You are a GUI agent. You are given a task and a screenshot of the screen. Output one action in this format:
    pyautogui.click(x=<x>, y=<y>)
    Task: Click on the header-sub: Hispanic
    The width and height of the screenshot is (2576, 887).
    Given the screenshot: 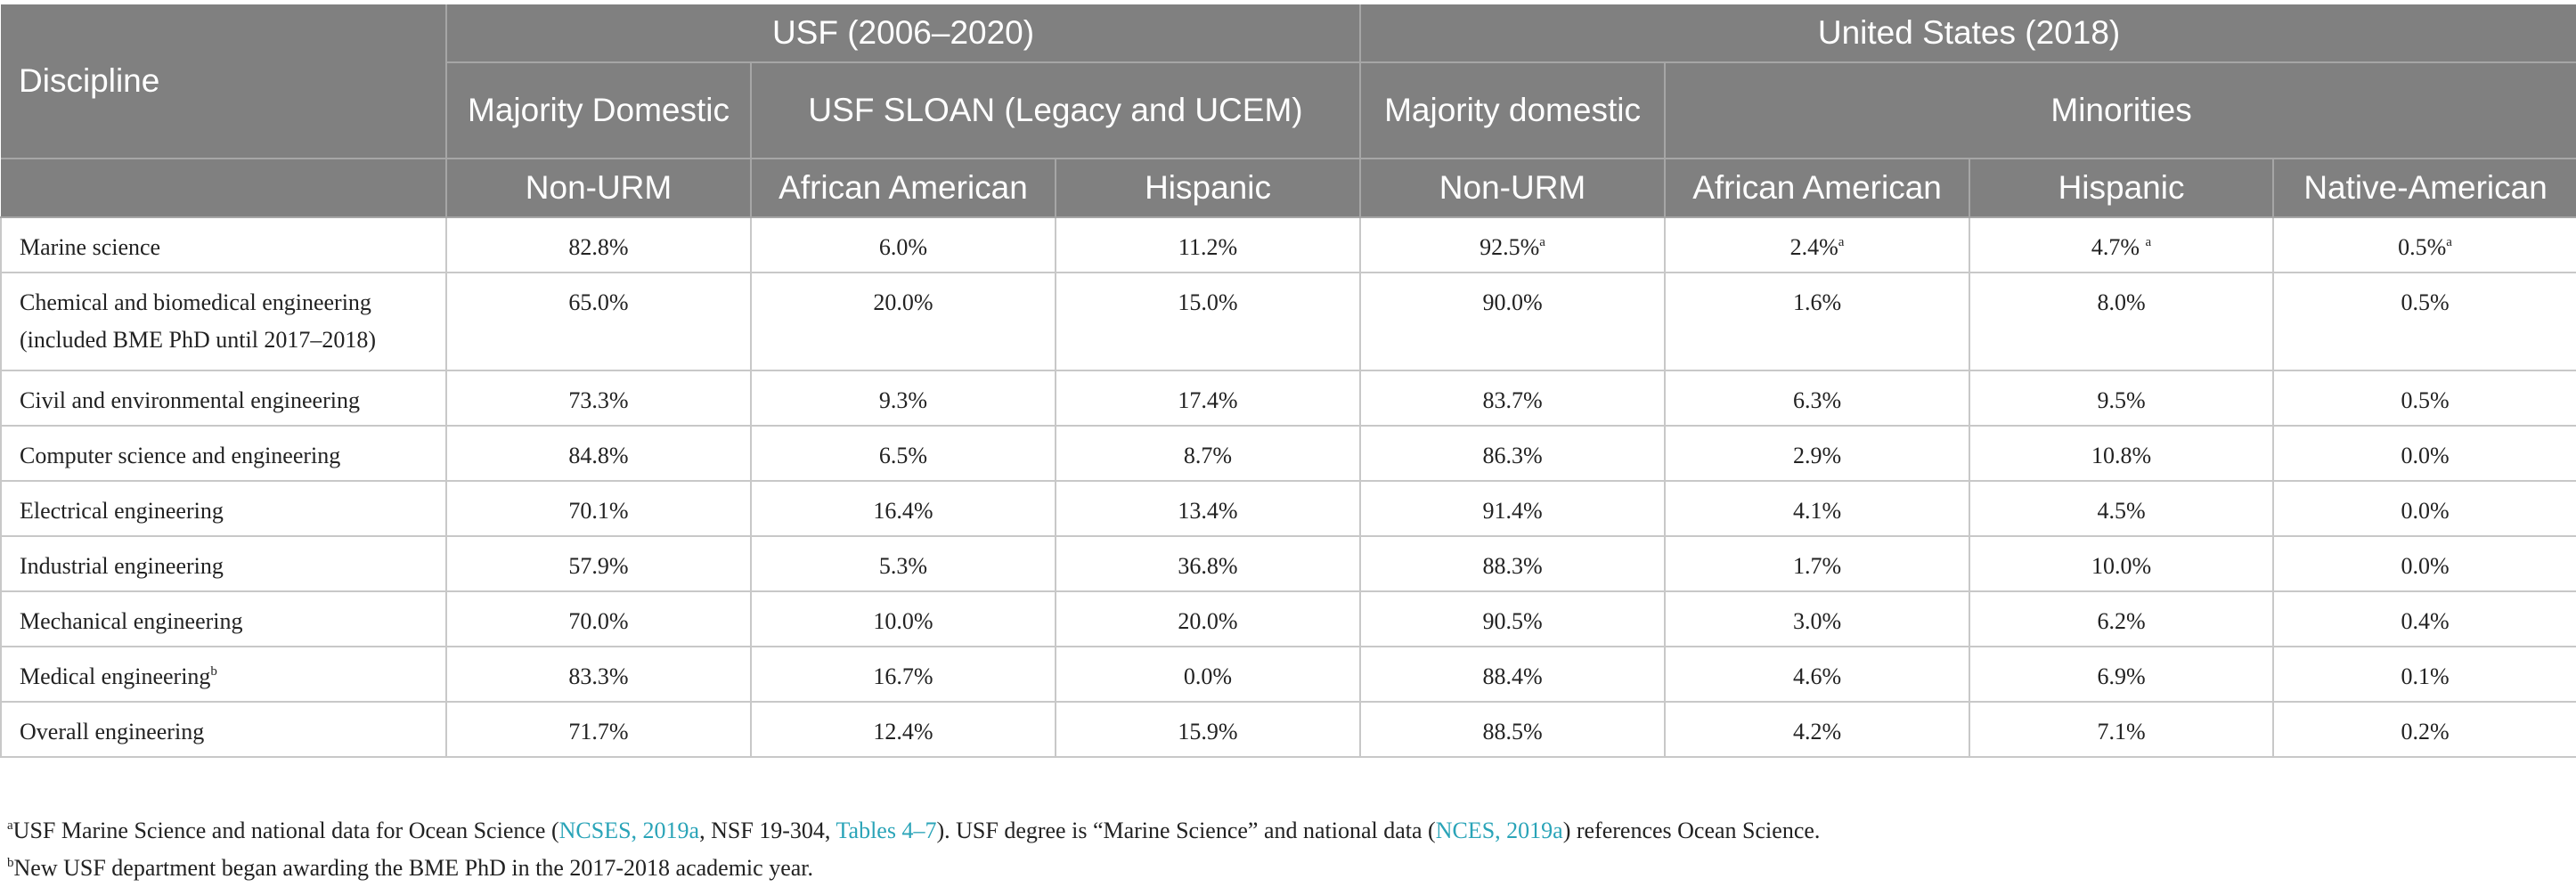 What is the action you would take?
    pyautogui.click(x=1209, y=188)
    